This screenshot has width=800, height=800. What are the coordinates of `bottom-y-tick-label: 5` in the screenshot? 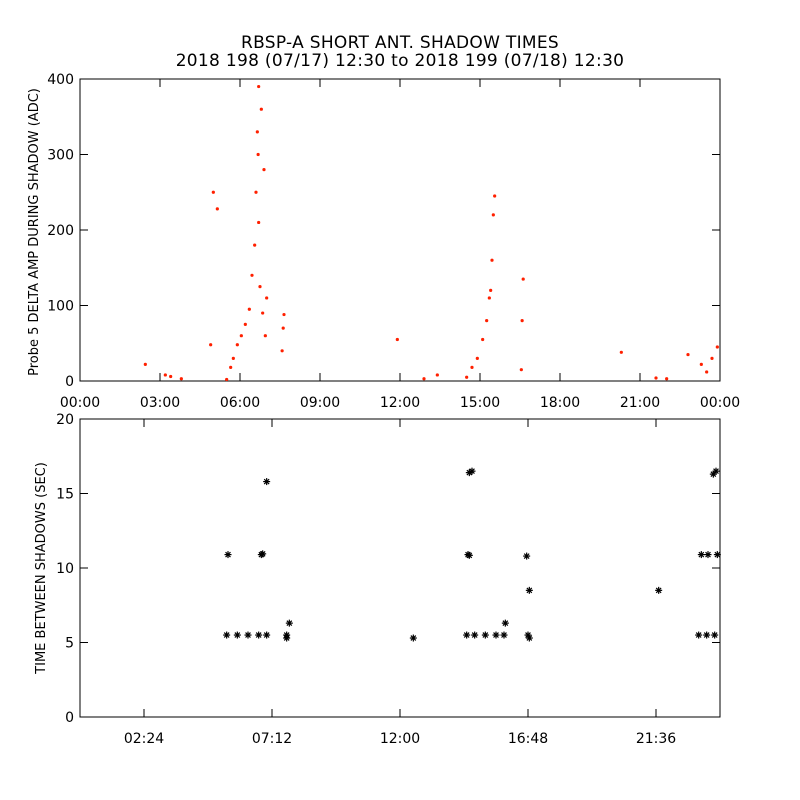 It's located at (69, 644).